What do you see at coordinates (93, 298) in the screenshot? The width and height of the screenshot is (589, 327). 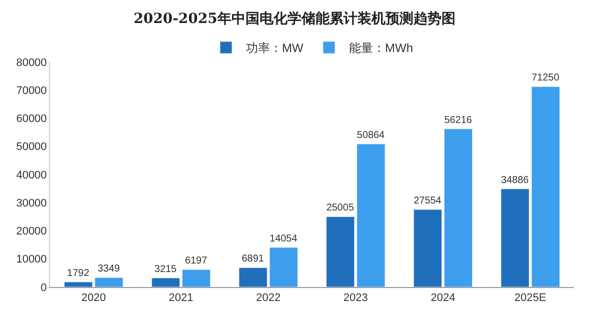 I see `x-tick-label: 2020` at bounding box center [93, 298].